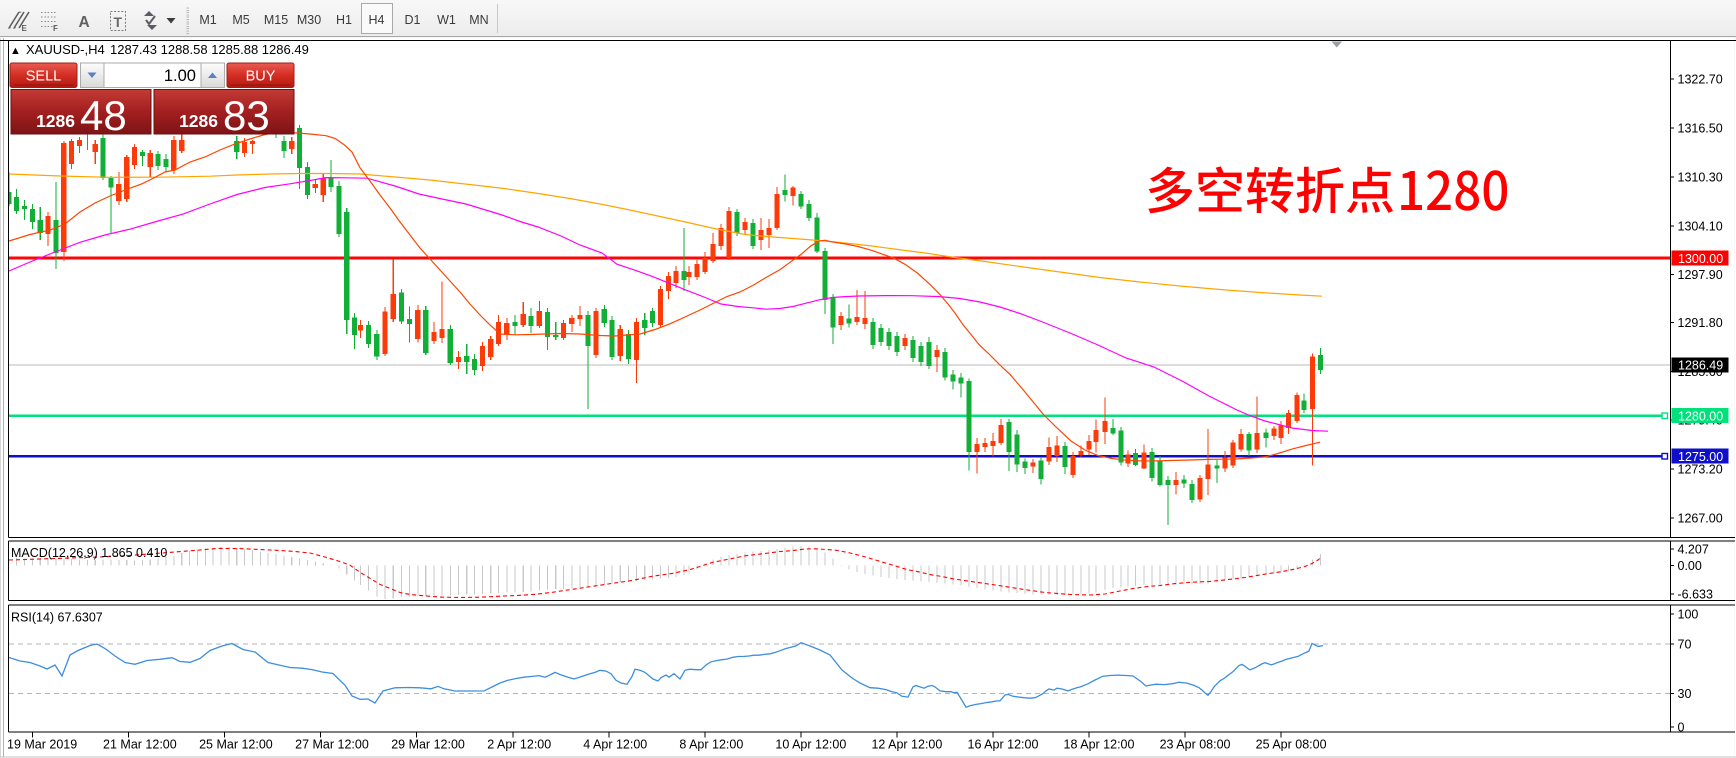 The width and height of the screenshot is (1736, 758). What do you see at coordinates (1003, 745) in the screenshot?
I see `svg-text: 16 Apr 12:00` at bounding box center [1003, 745].